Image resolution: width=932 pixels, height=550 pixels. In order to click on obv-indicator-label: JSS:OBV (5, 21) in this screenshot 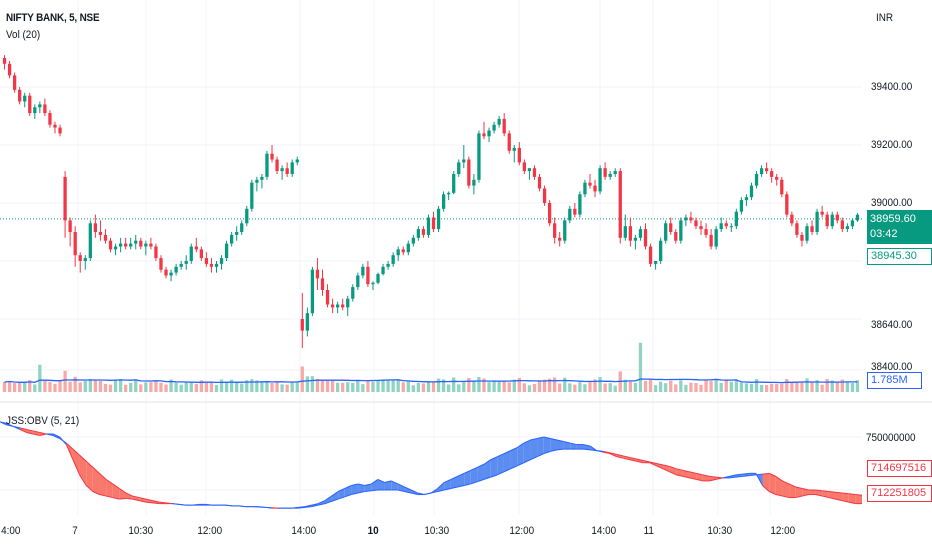, I will do `click(43, 421)`.